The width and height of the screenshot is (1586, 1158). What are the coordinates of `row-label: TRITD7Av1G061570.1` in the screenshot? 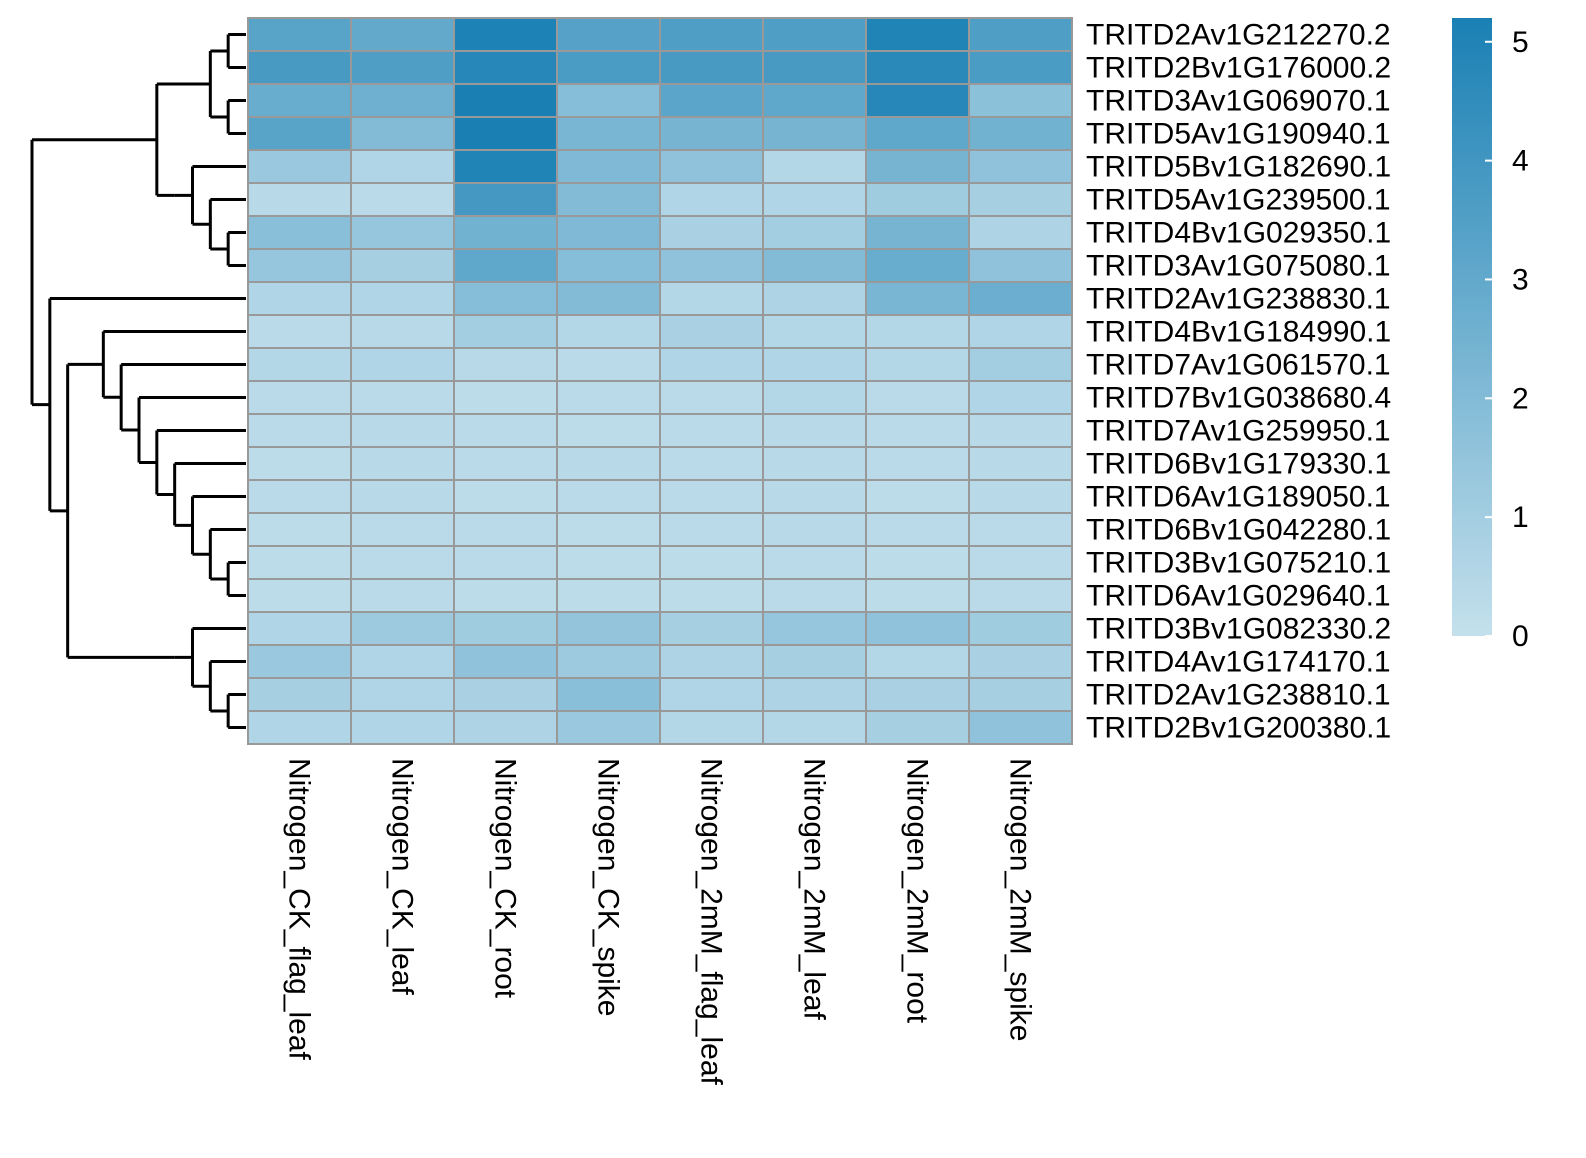 It's located at (1238, 365).